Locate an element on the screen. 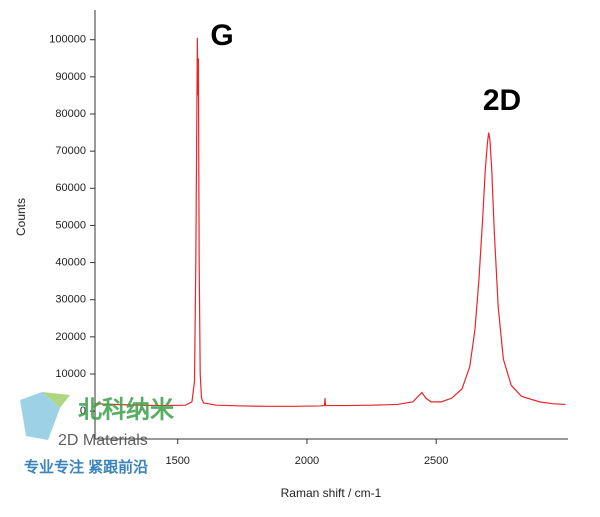 This screenshot has height=517, width=600. y-tick-label: 30000 is located at coordinates (70, 300).